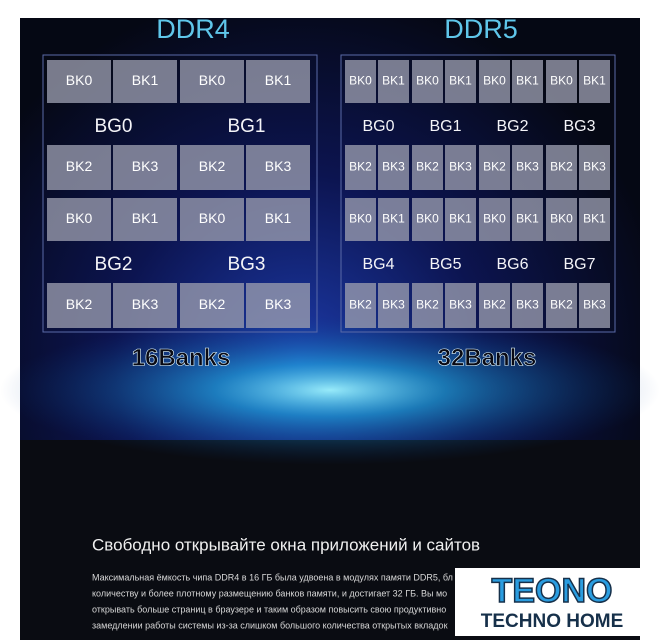 This screenshot has width=659, height=640. Describe the element at coordinates (481, 29) in the screenshot. I see `panel-title: DDR5` at that location.